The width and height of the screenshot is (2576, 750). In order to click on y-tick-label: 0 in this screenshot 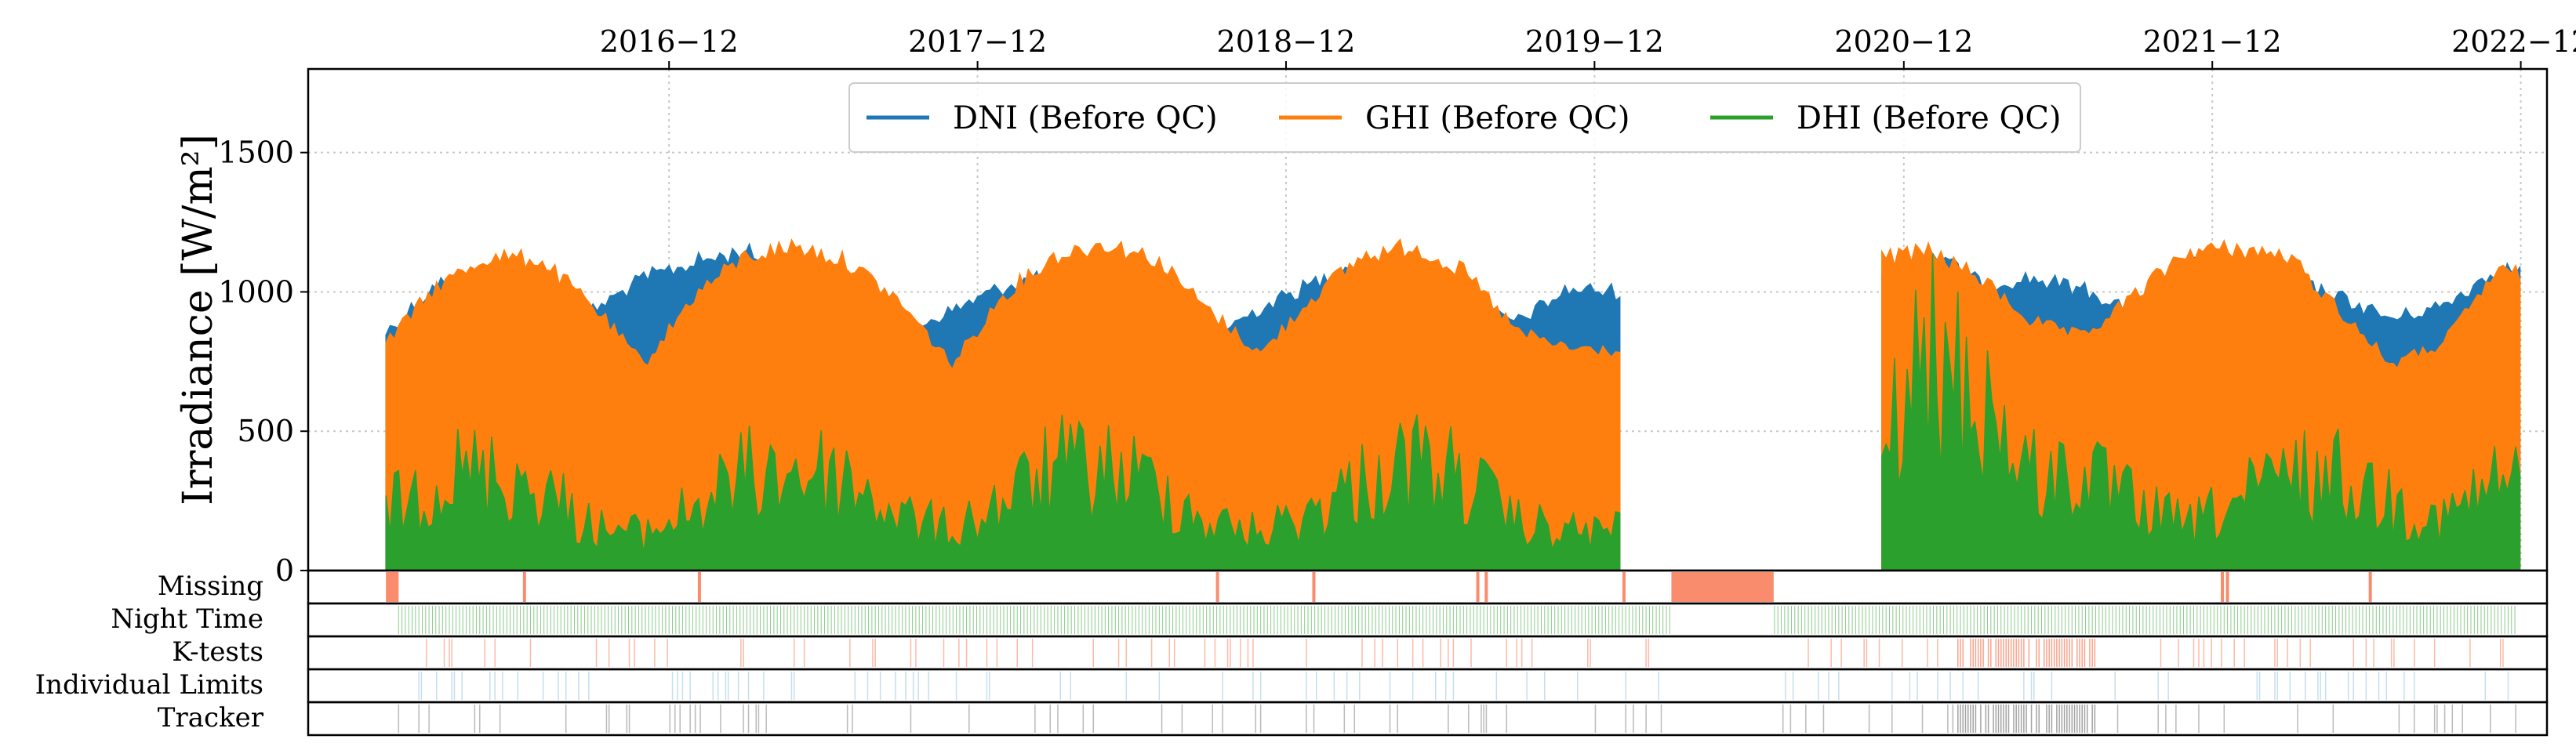, I will do `click(284, 570)`.